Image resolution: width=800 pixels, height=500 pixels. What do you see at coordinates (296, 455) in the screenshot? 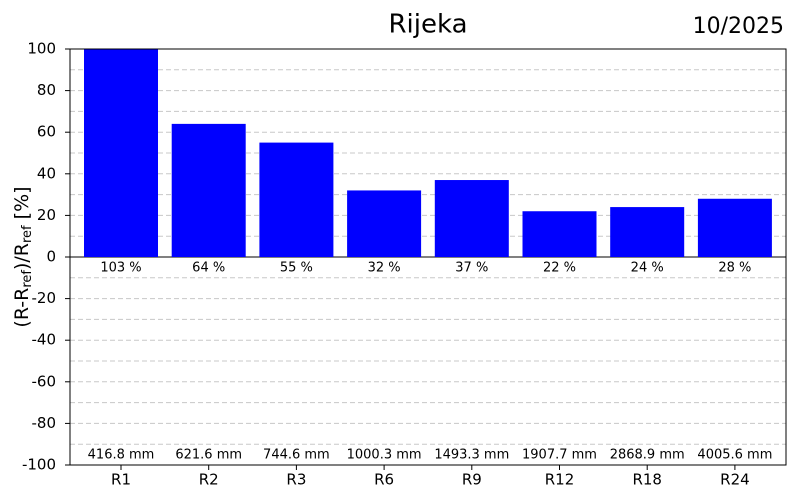
I see `annotation: 744.6 mm` at bounding box center [296, 455].